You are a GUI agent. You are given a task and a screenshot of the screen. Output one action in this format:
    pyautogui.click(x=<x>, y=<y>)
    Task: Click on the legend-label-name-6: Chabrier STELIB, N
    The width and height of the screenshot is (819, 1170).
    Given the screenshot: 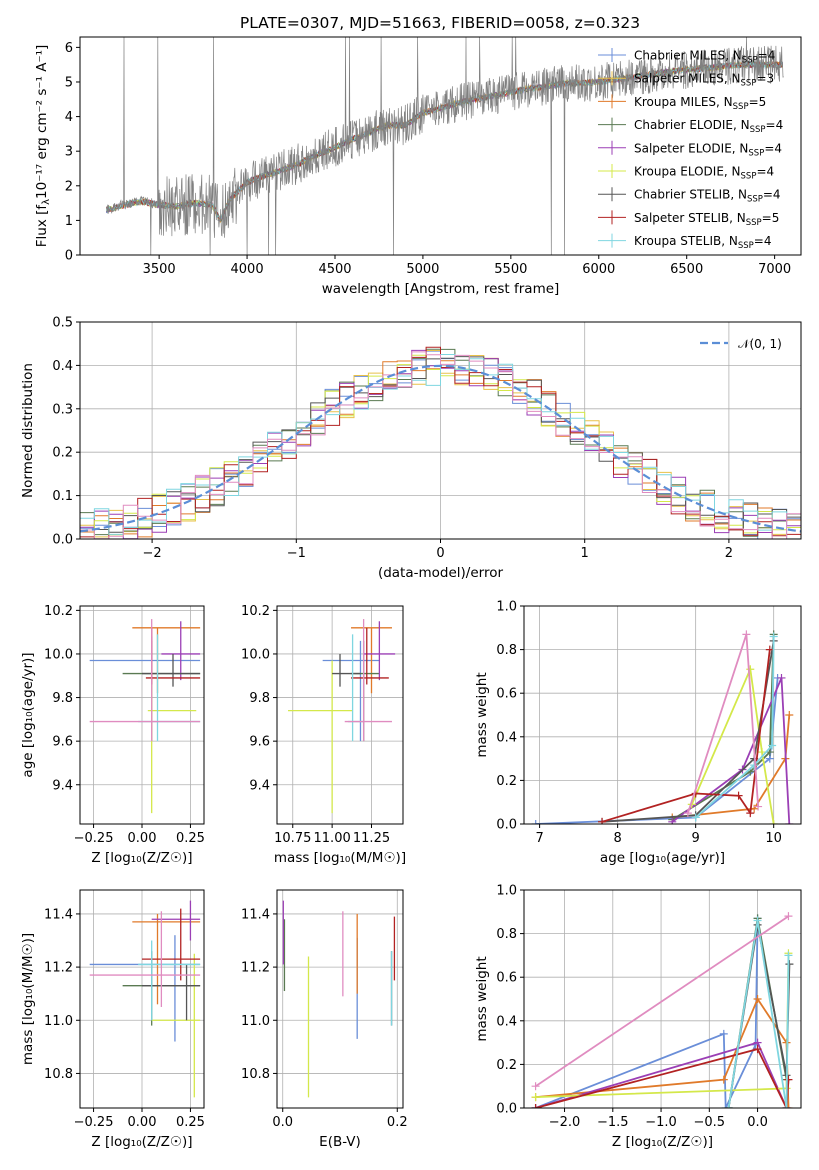 What is the action you would take?
    pyautogui.click(x=690, y=195)
    